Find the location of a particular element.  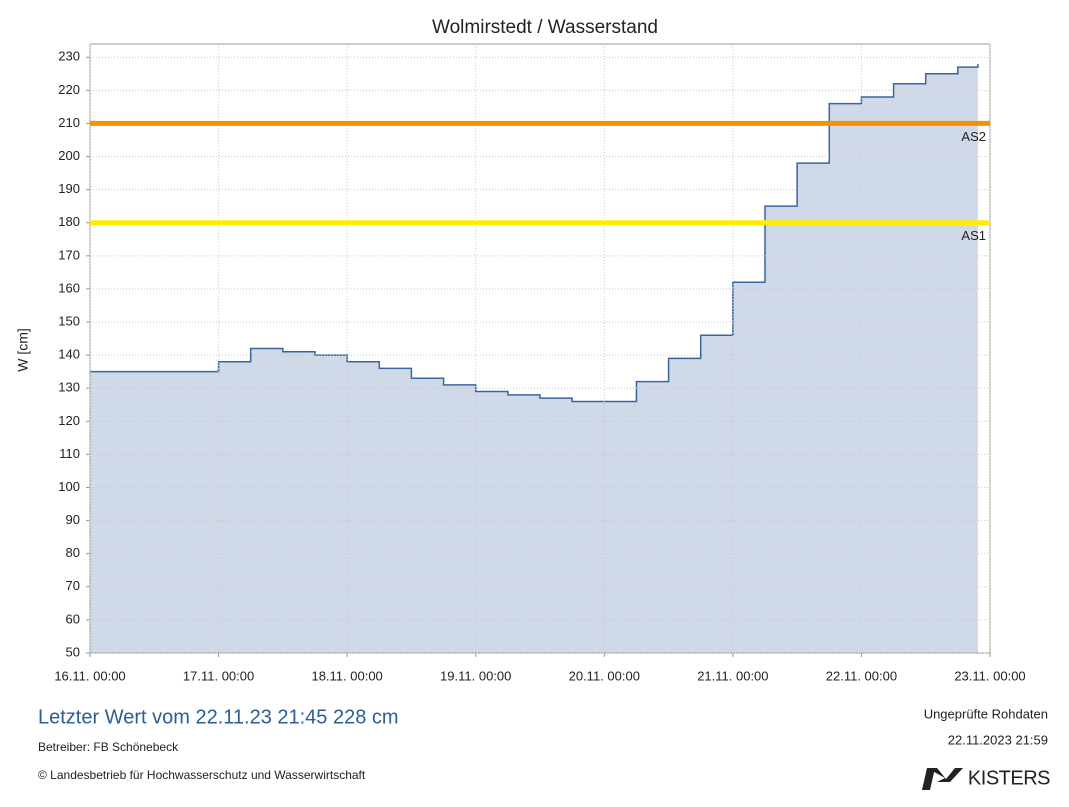

y-tick-label: 90 is located at coordinates (73, 519).